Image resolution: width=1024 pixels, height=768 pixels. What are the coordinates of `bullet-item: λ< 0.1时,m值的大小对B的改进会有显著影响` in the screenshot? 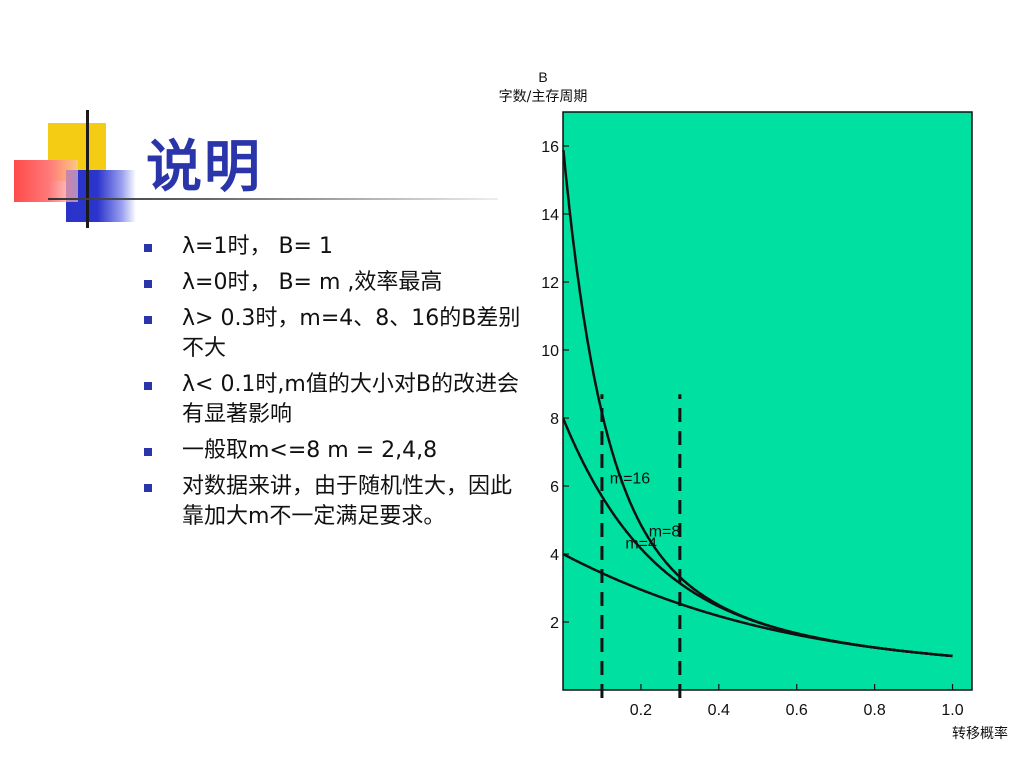 It's located at (334, 400).